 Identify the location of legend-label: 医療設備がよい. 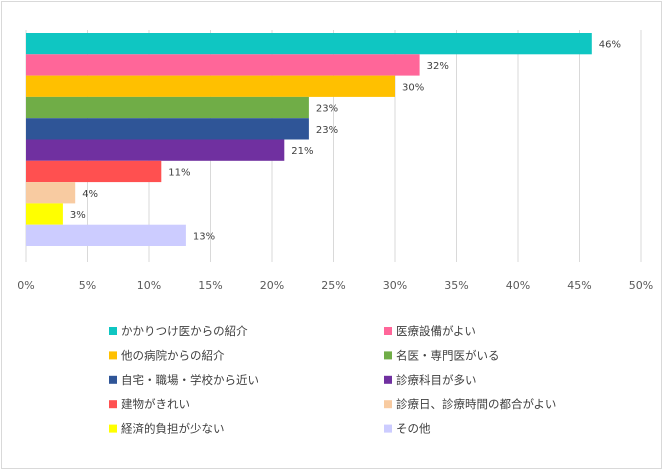
(436, 331).